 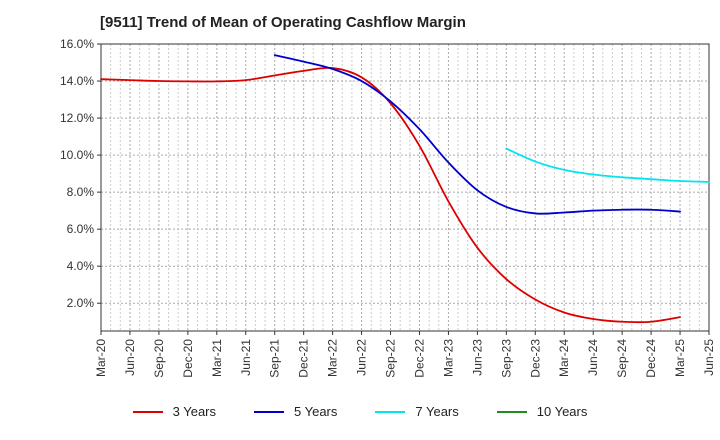 I want to click on y-tick-label: 2.0%, so click(x=81, y=303).